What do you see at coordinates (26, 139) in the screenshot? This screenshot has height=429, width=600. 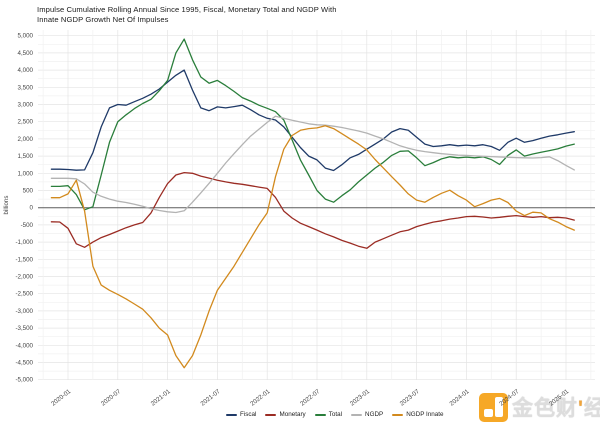 I see `y-tick-label: 2,000` at bounding box center [26, 139].